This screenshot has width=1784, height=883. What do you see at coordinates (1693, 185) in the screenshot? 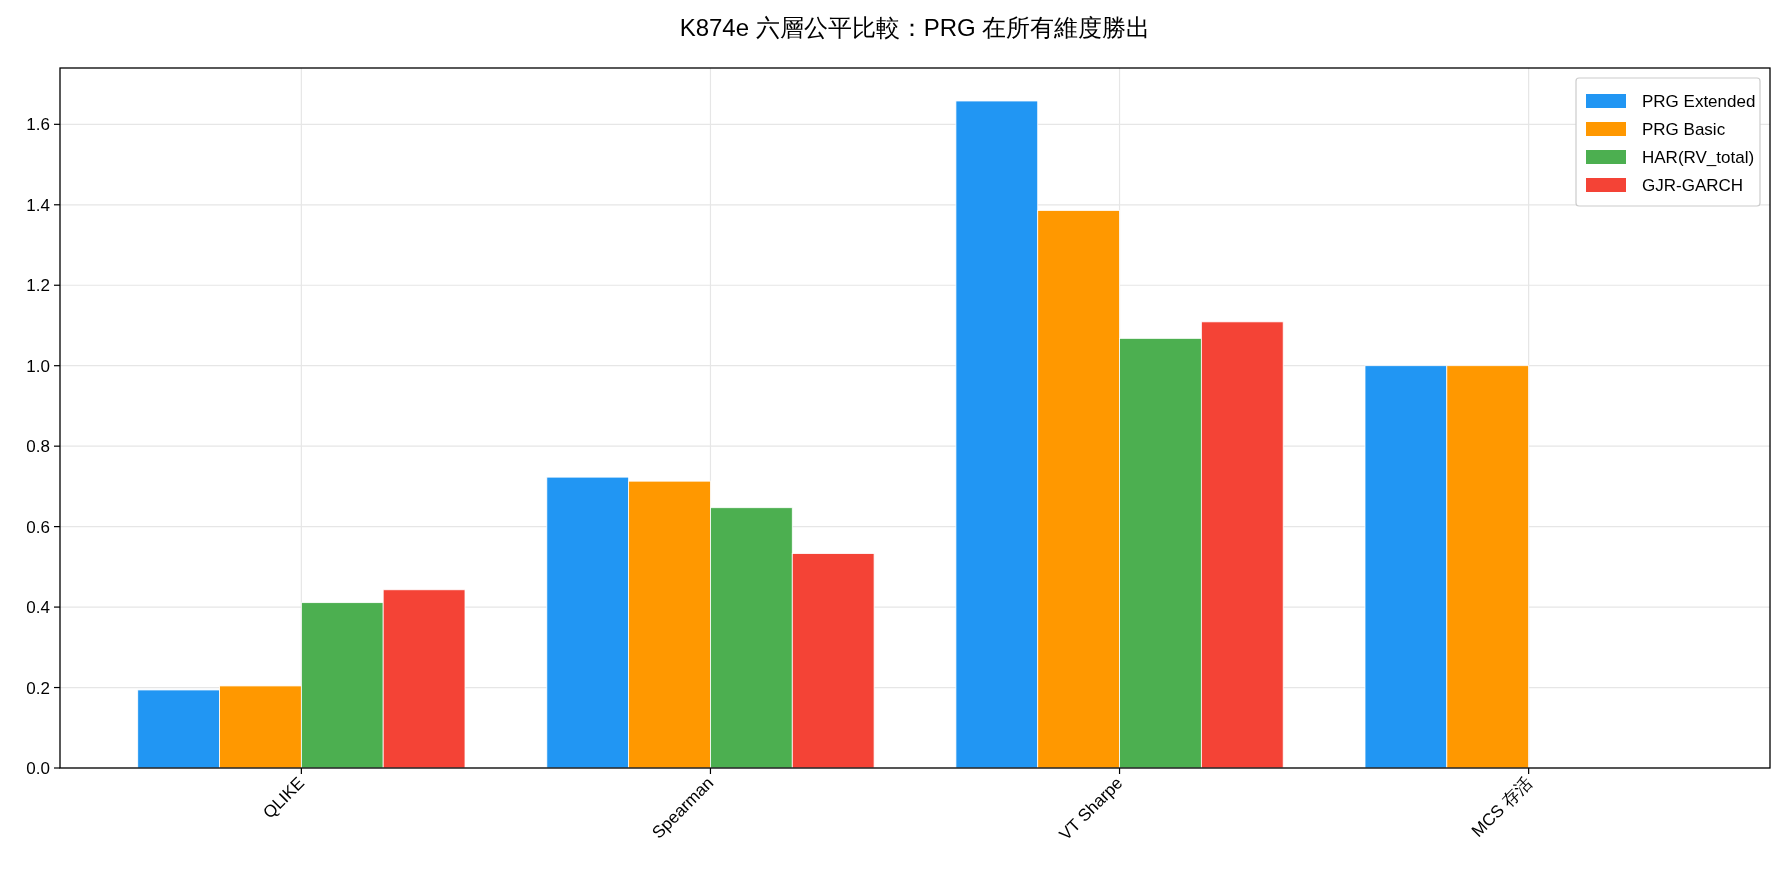
I see `legend-label: GJR-GARCH` at bounding box center [1693, 185].